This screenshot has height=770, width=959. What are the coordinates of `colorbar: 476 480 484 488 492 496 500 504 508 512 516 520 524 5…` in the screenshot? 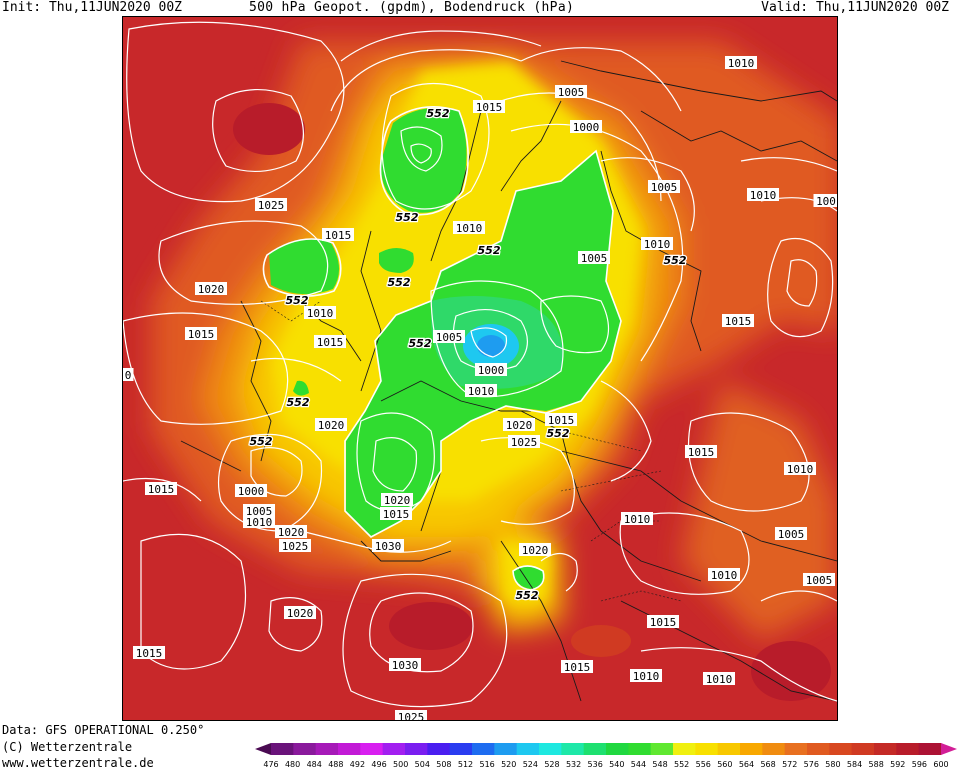 It's located at (606, 756).